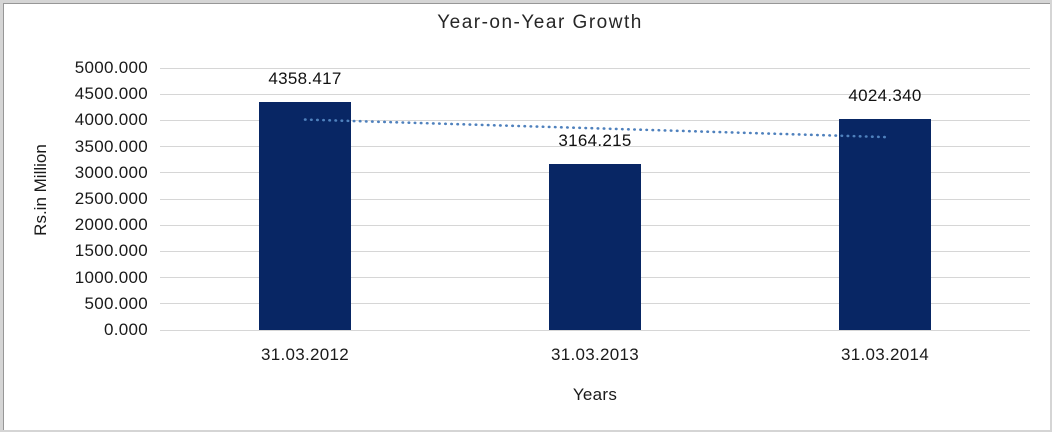 This screenshot has width=1052, height=432. What do you see at coordinates (305, 78) in the screenshot?
I see `data-label-31.03.2012: 4358.417` at bounding box center [305, 78].